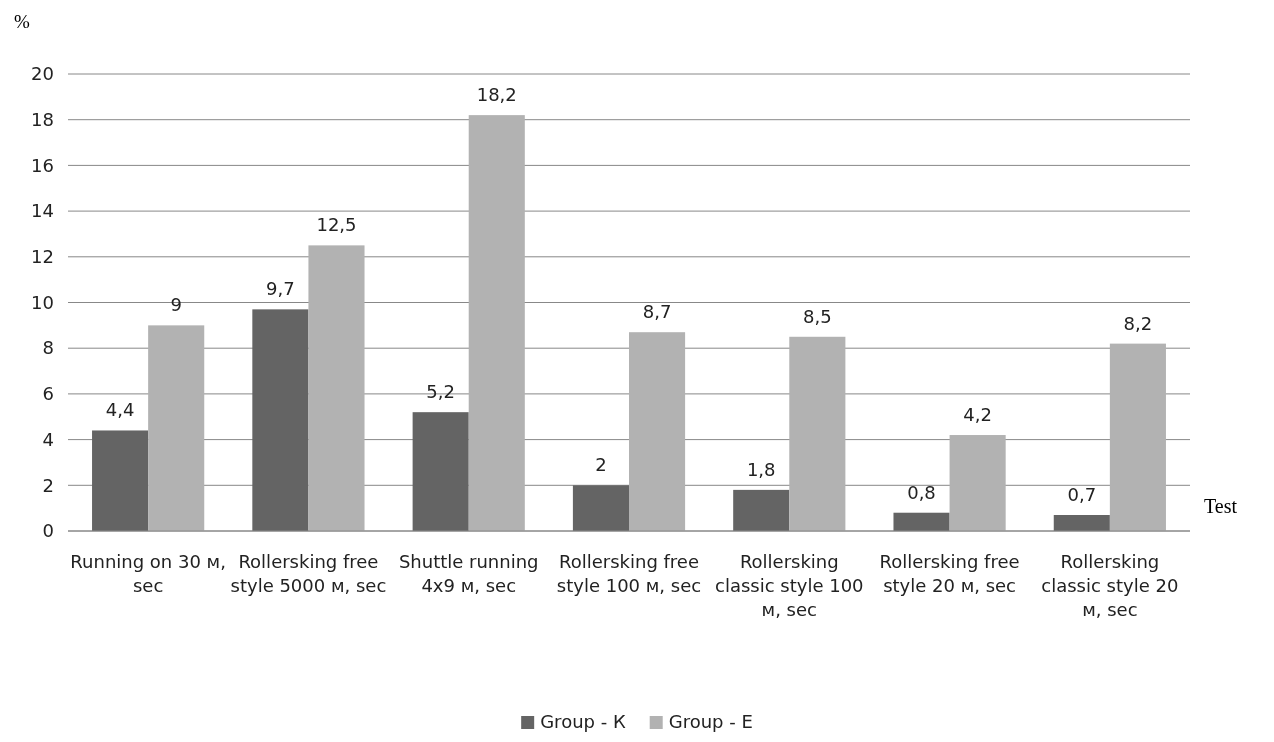 This screenshot has width=1274, height=742. Describe the element at coordinates (42, 302) in the screenshot. I see `y-tick-label: 10` at that location.